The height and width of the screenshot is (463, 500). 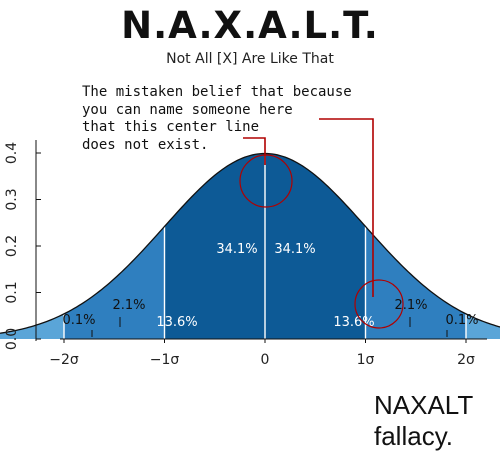 I want to click on center-circle, so click(x=266, y=181).